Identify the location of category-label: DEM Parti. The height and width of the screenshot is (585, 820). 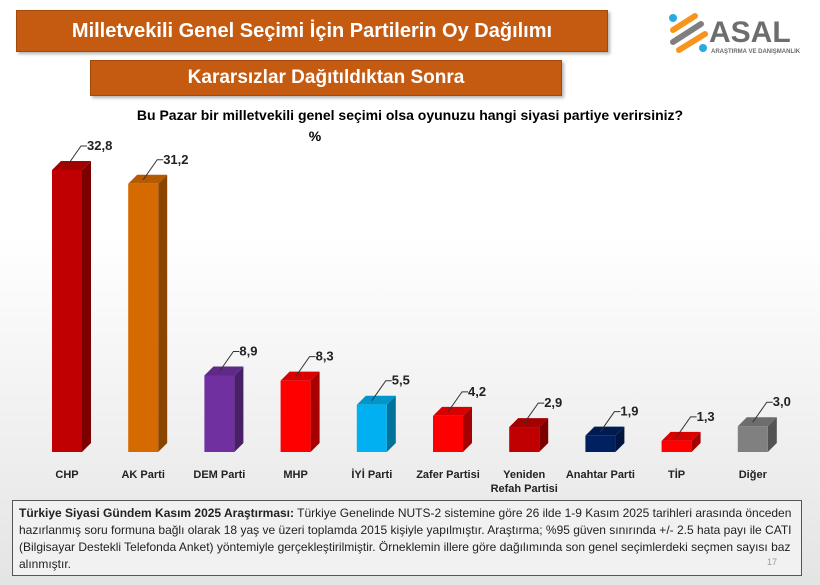
(219, 475).